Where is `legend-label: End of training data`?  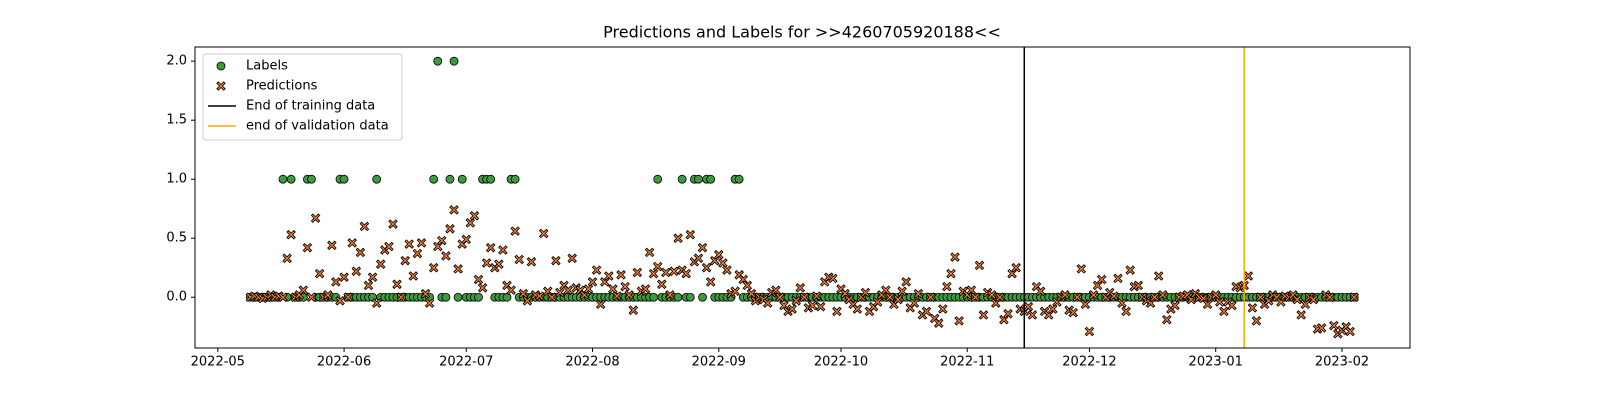
legend-label: End of training data is located at coordinates (310, 106).